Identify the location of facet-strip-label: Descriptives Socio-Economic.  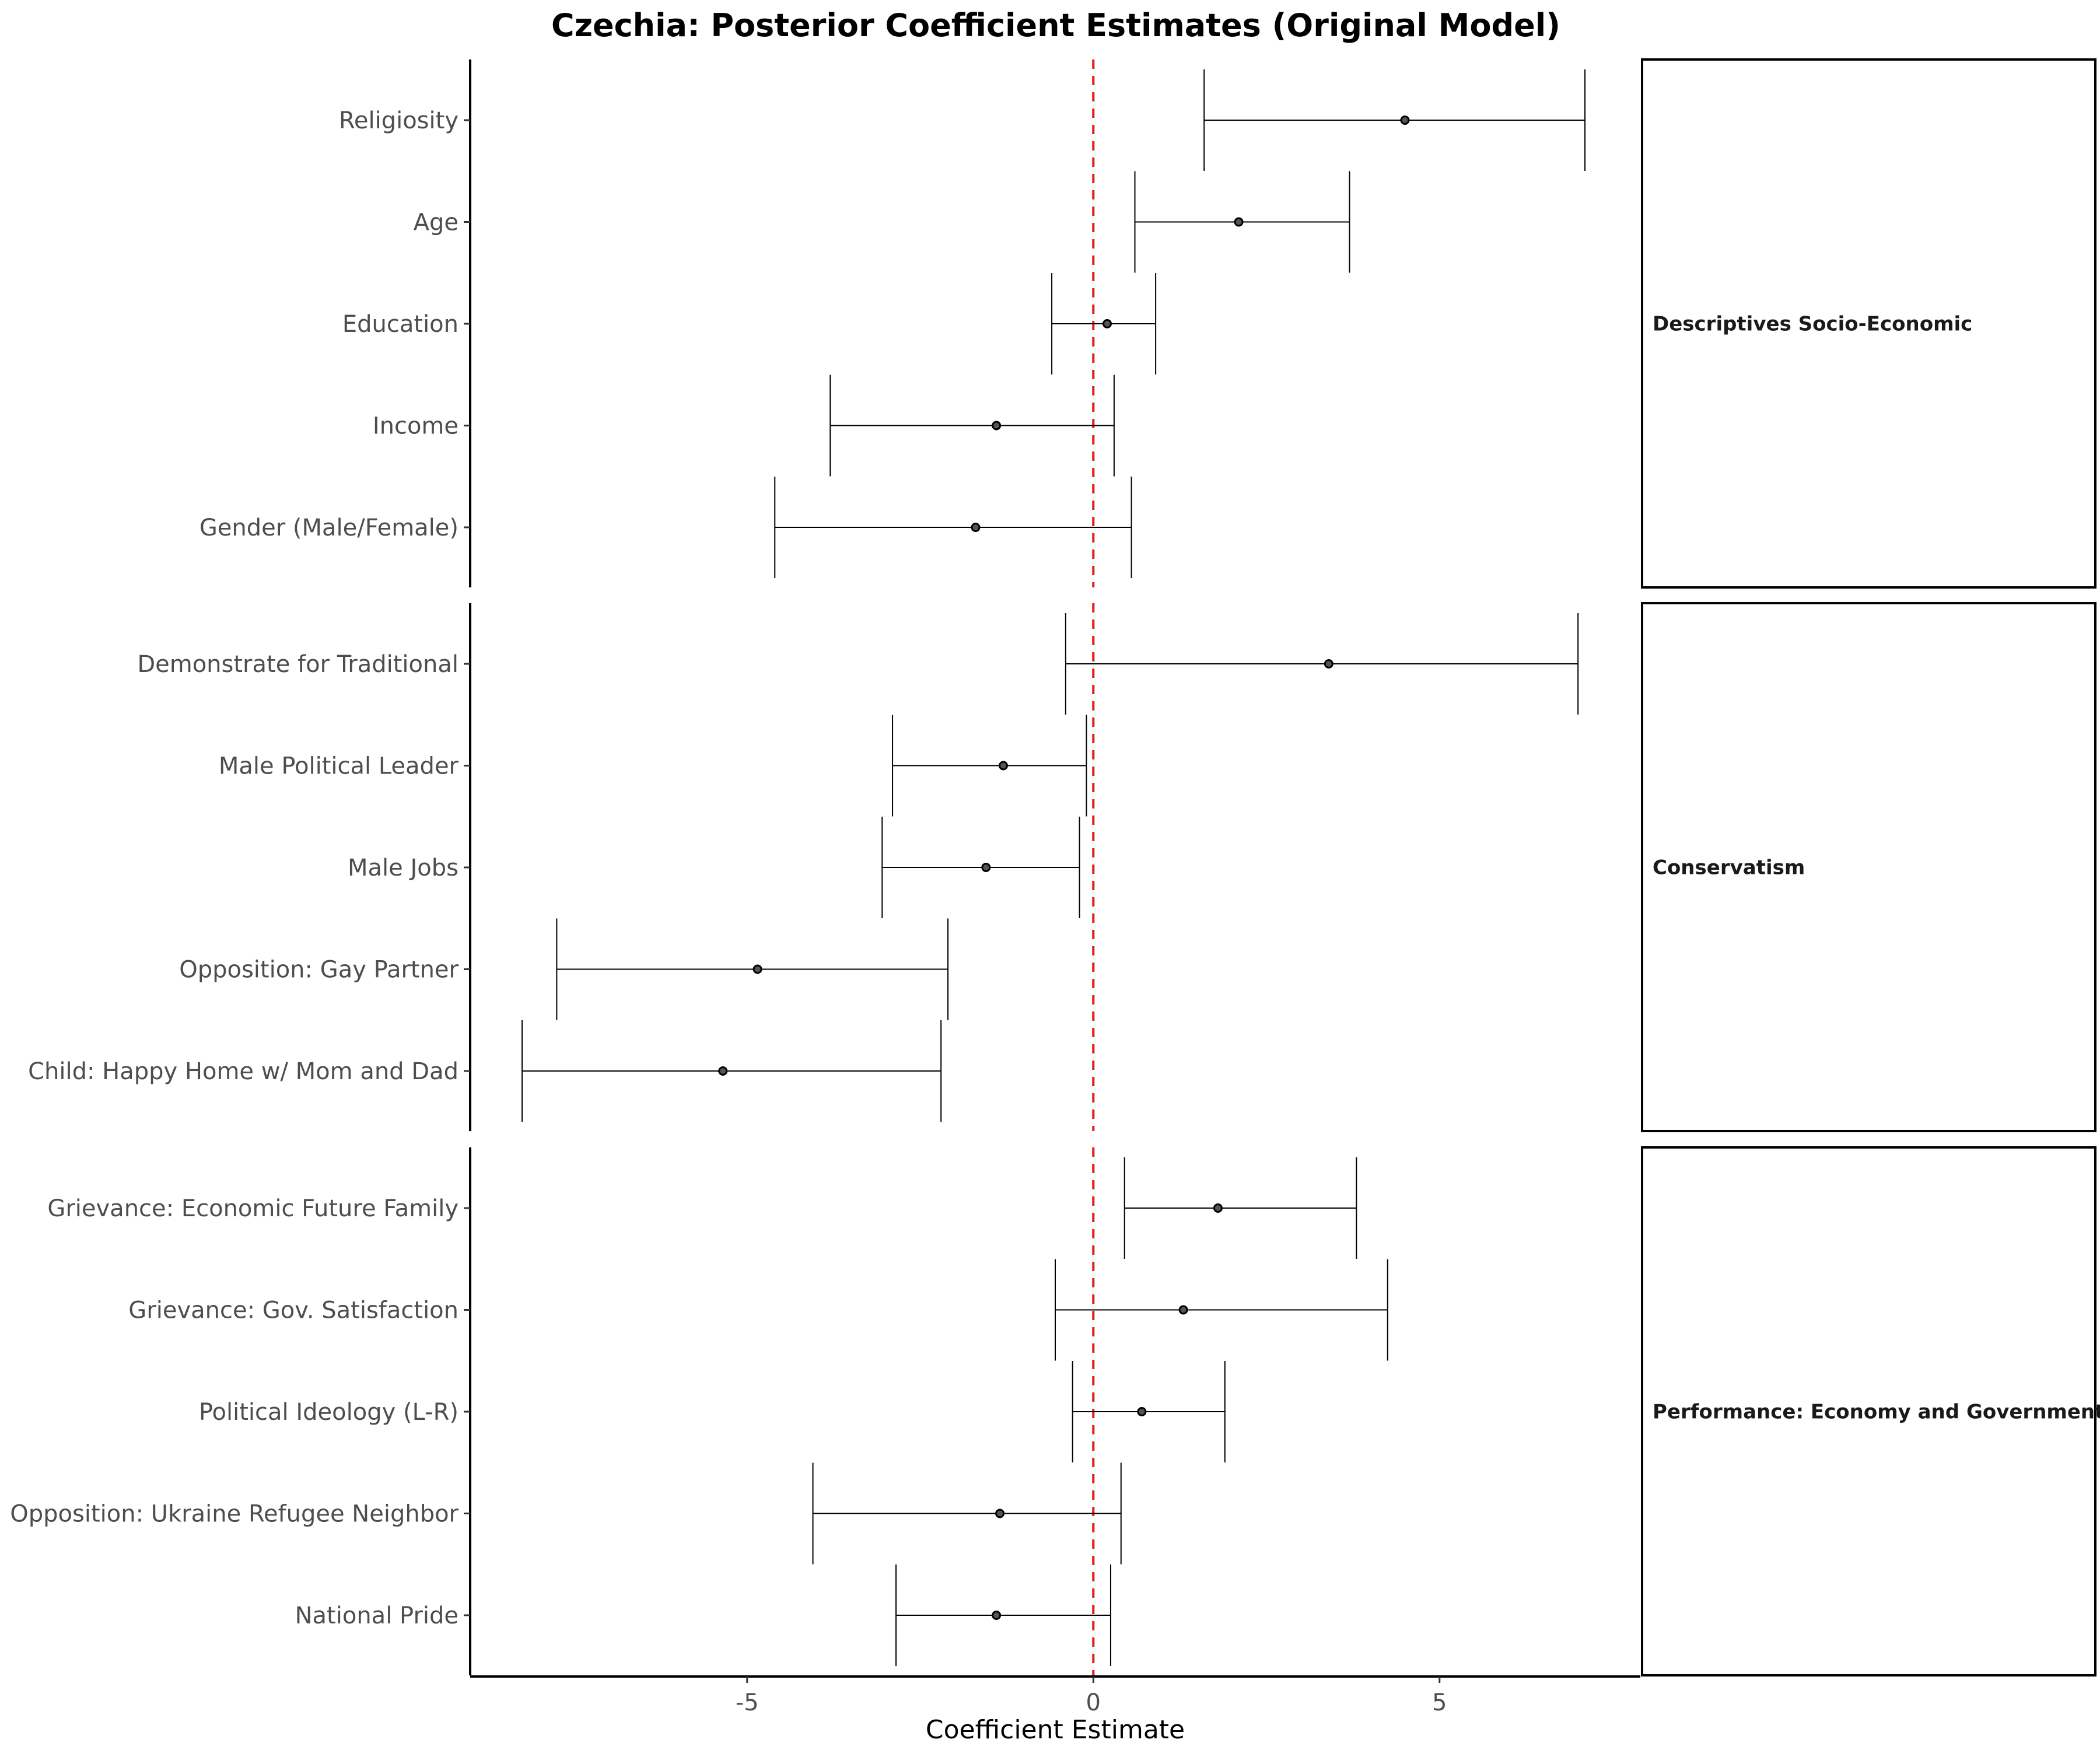
(1812, 324).